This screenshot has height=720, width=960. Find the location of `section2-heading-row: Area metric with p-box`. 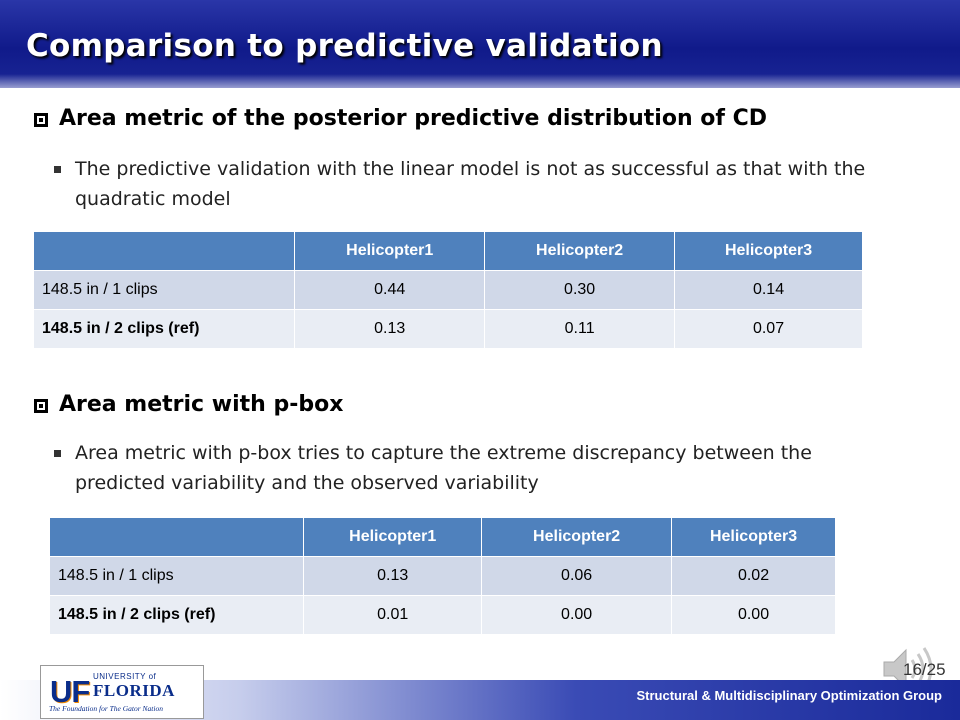

section2-heading-row: Area metric with p-box is located at coordinates (188, 404).